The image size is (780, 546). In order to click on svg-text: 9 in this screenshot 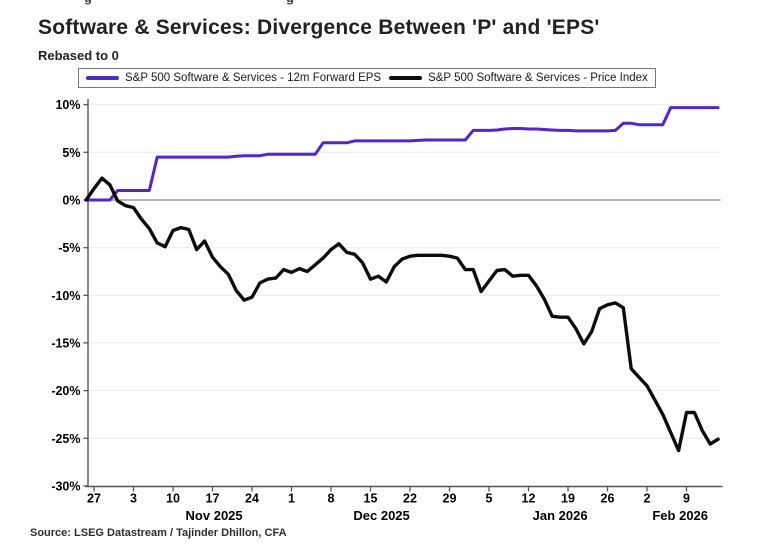, I will do `click(686, 499)`.